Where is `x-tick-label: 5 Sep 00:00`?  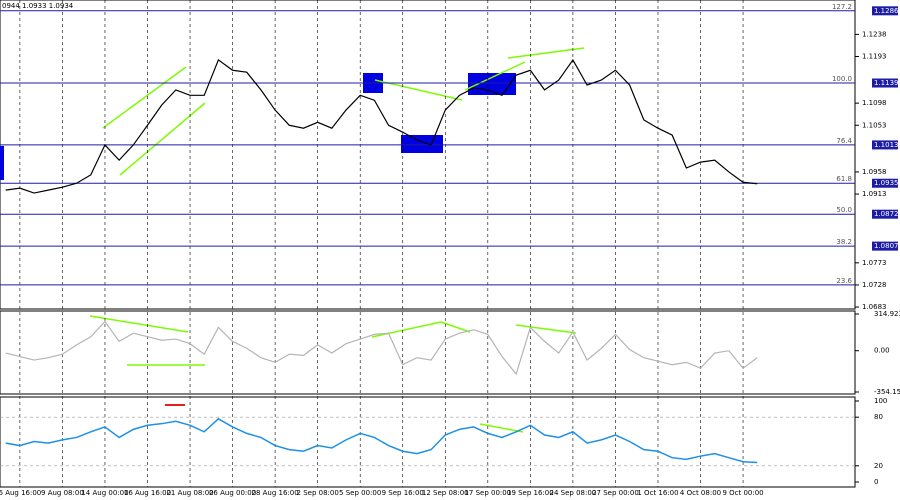
x-tick-label: 5 Sep 00:00 is located at coordinates (360, 493).